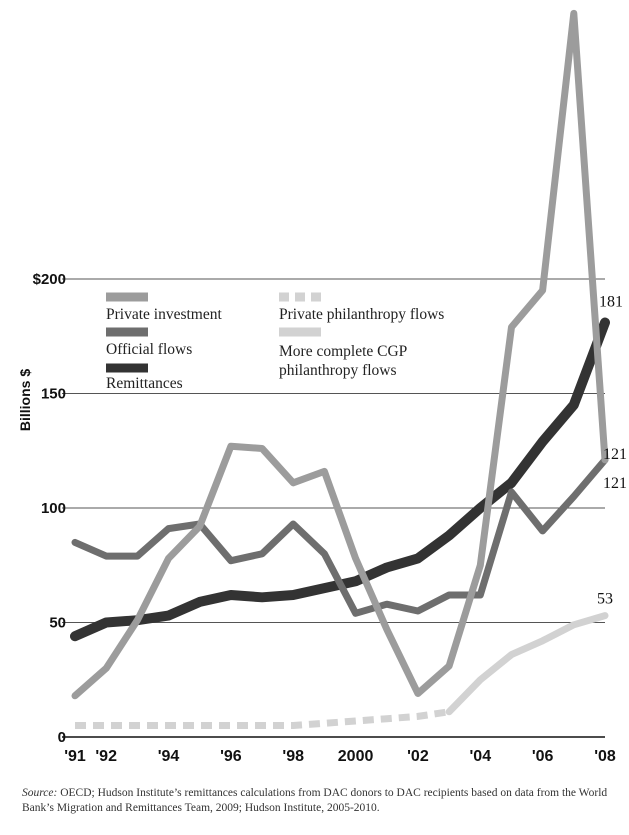 This screenshot has width=629, height=835. I want to click on x-tick-label: '08, so click(605, 756).